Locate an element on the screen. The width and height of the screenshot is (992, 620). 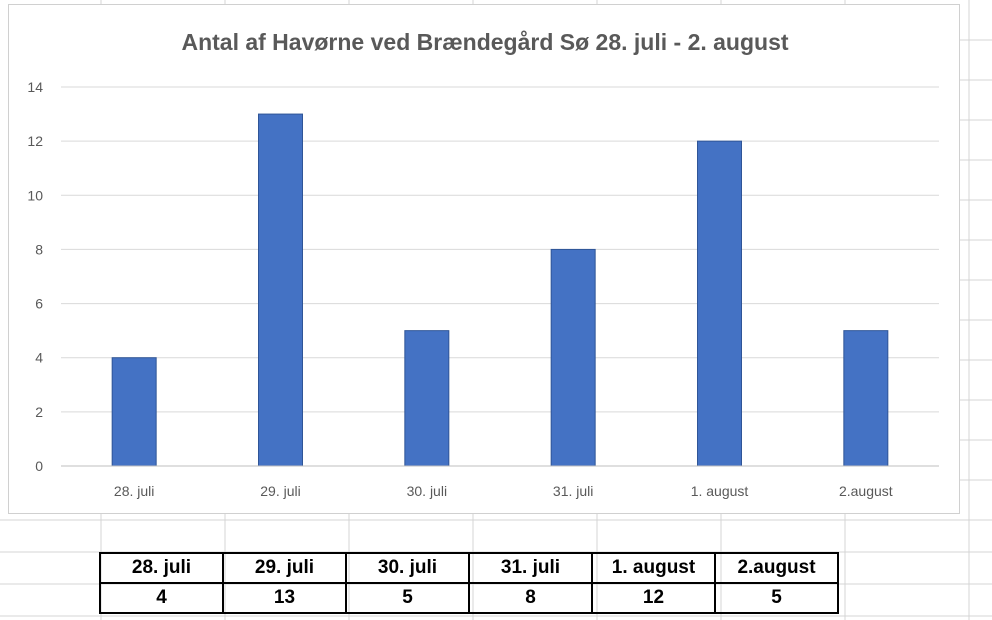
table-value-cell: 13 is located at coordinates (284, 598).